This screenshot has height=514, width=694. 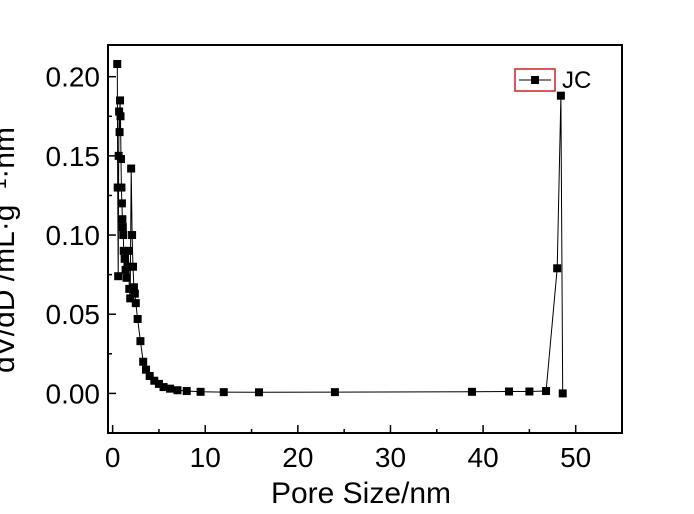 I want to click on y-tick-label: 0.05, so click(x=73, y=314).